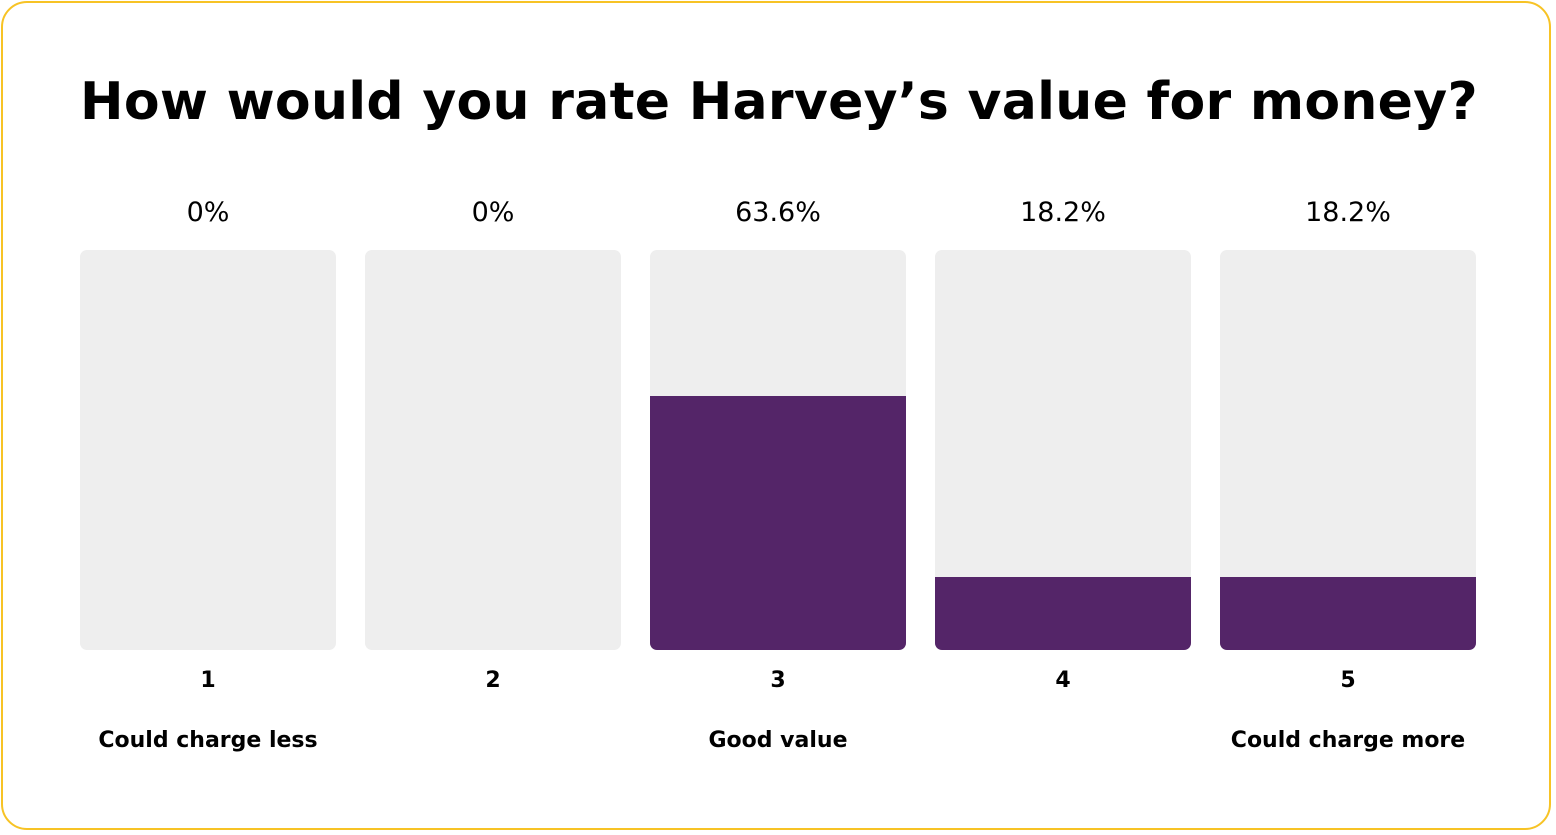 The height and width of the screenshot is (835, 1556). What do you see at coordinates (778, 212) in the screenshot?
I see `bar-value-label: 63.6%` at bounding box center [778, 212].